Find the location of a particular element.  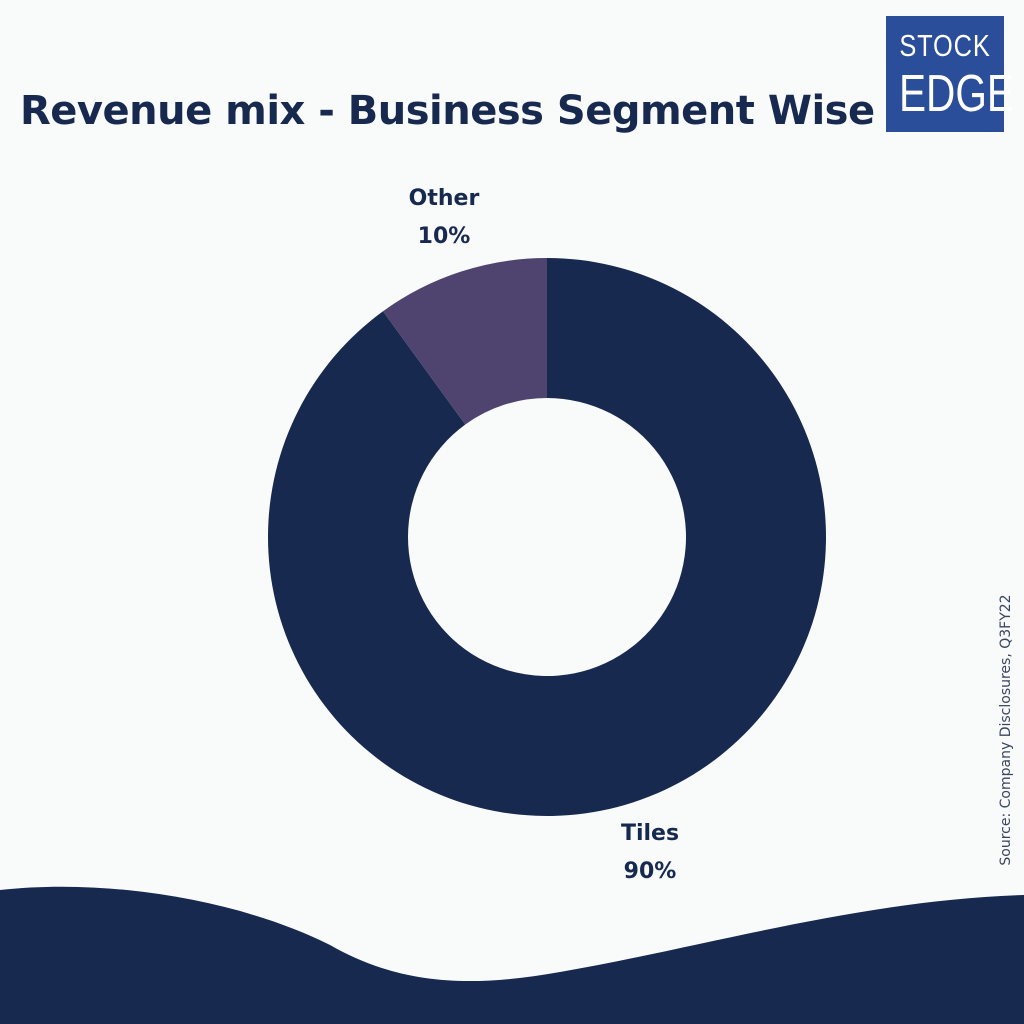

logo-line-top: STOCK is located at coordinates (945, 45).